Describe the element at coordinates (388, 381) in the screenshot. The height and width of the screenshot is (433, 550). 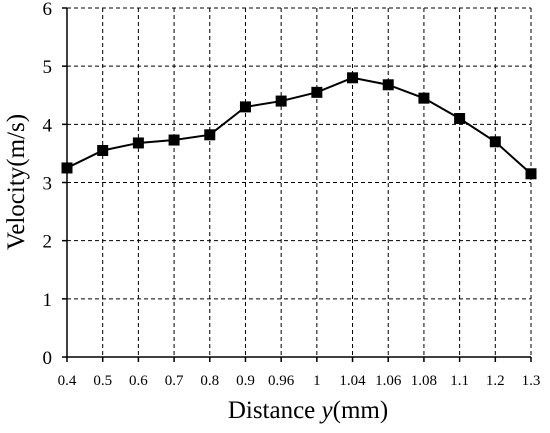
I see `x-tick-label: 1.06` at that location.